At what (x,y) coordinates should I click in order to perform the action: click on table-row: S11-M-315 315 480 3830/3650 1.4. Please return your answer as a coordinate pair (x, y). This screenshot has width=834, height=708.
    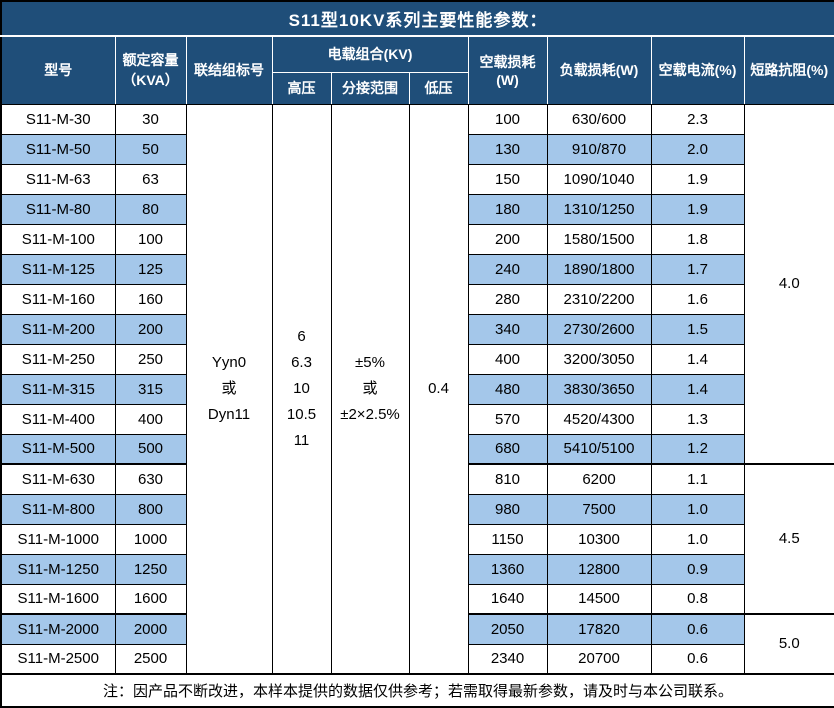
    Looking at the image, I should click on (417, 389).